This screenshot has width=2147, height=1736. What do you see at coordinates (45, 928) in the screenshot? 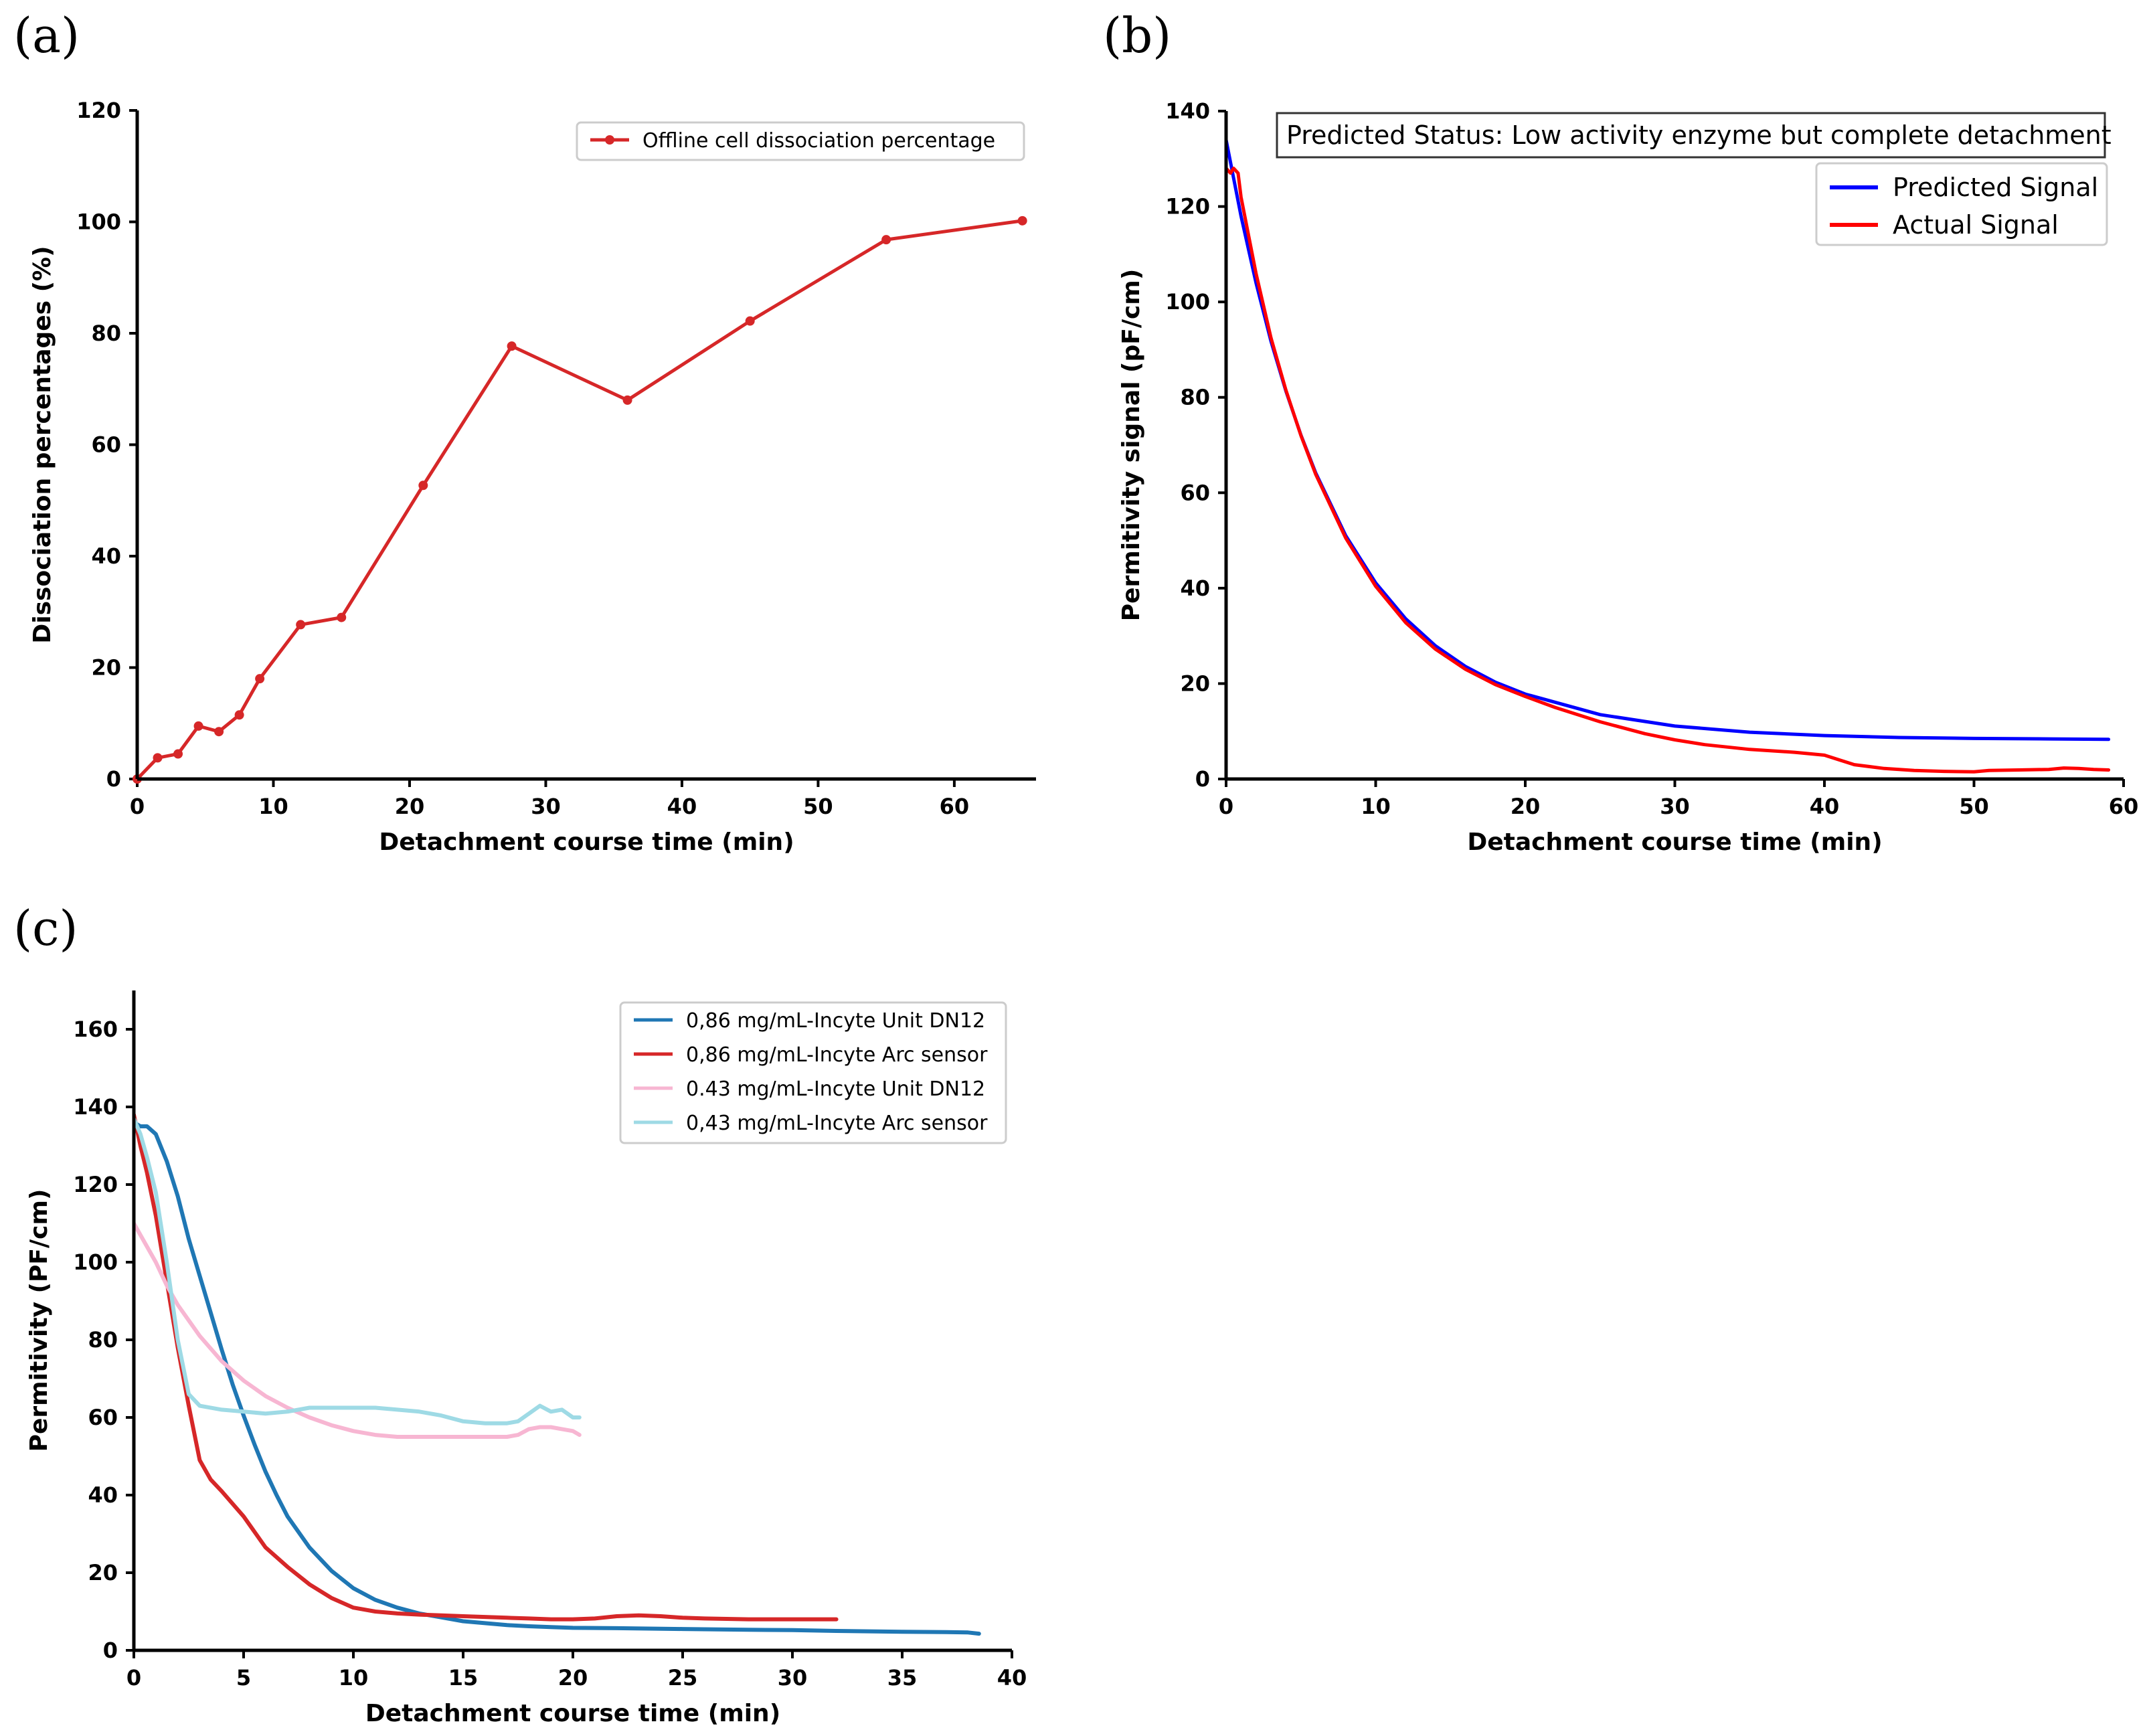
I see `panel-label-c: (c)` at bounding box center [45, 928].